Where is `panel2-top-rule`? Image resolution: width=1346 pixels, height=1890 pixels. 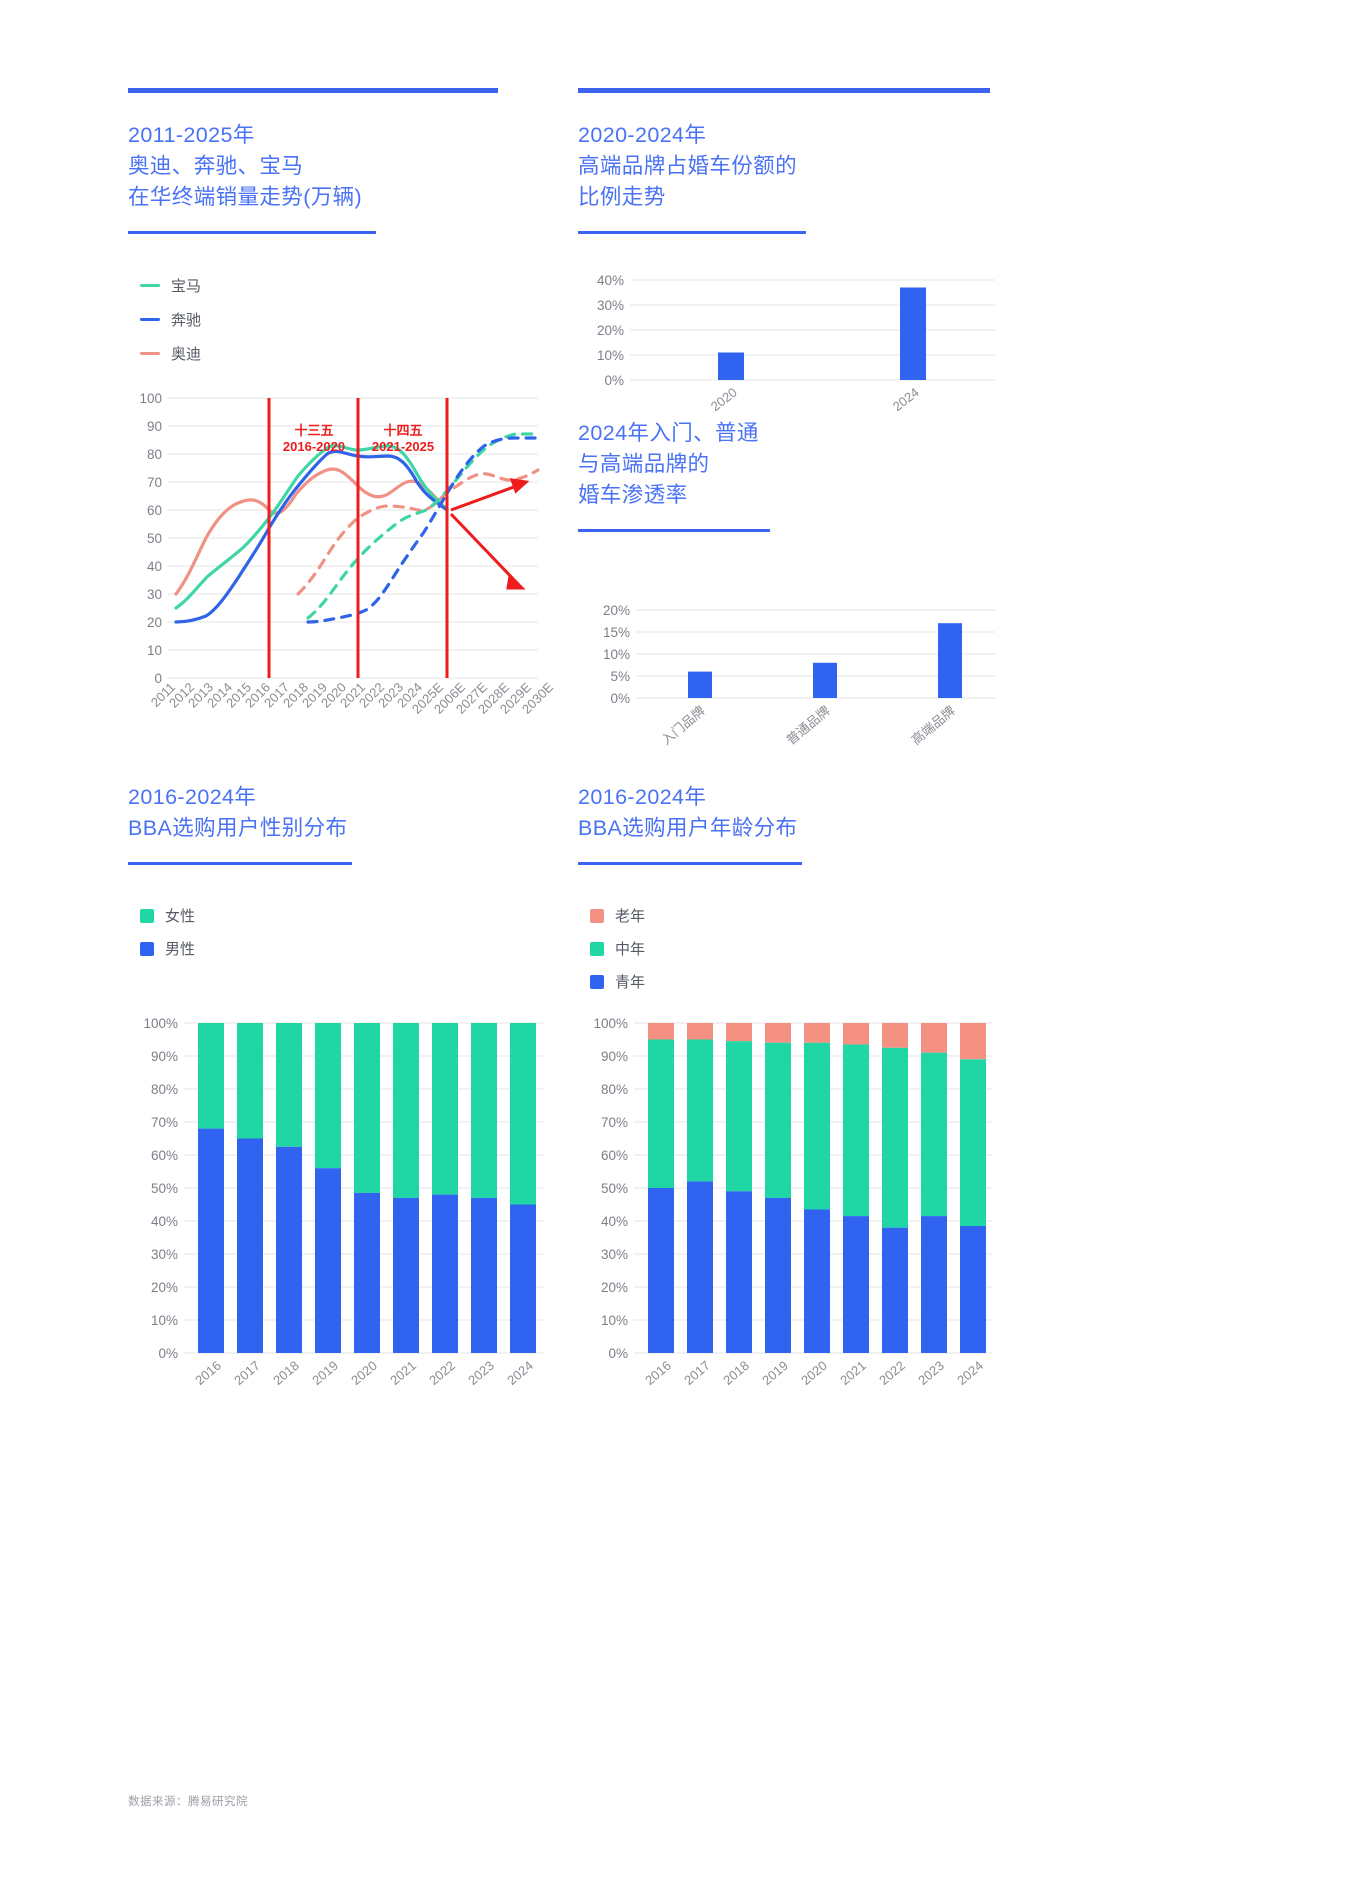 panel2-top-rule is located at coordinates (784, 90).